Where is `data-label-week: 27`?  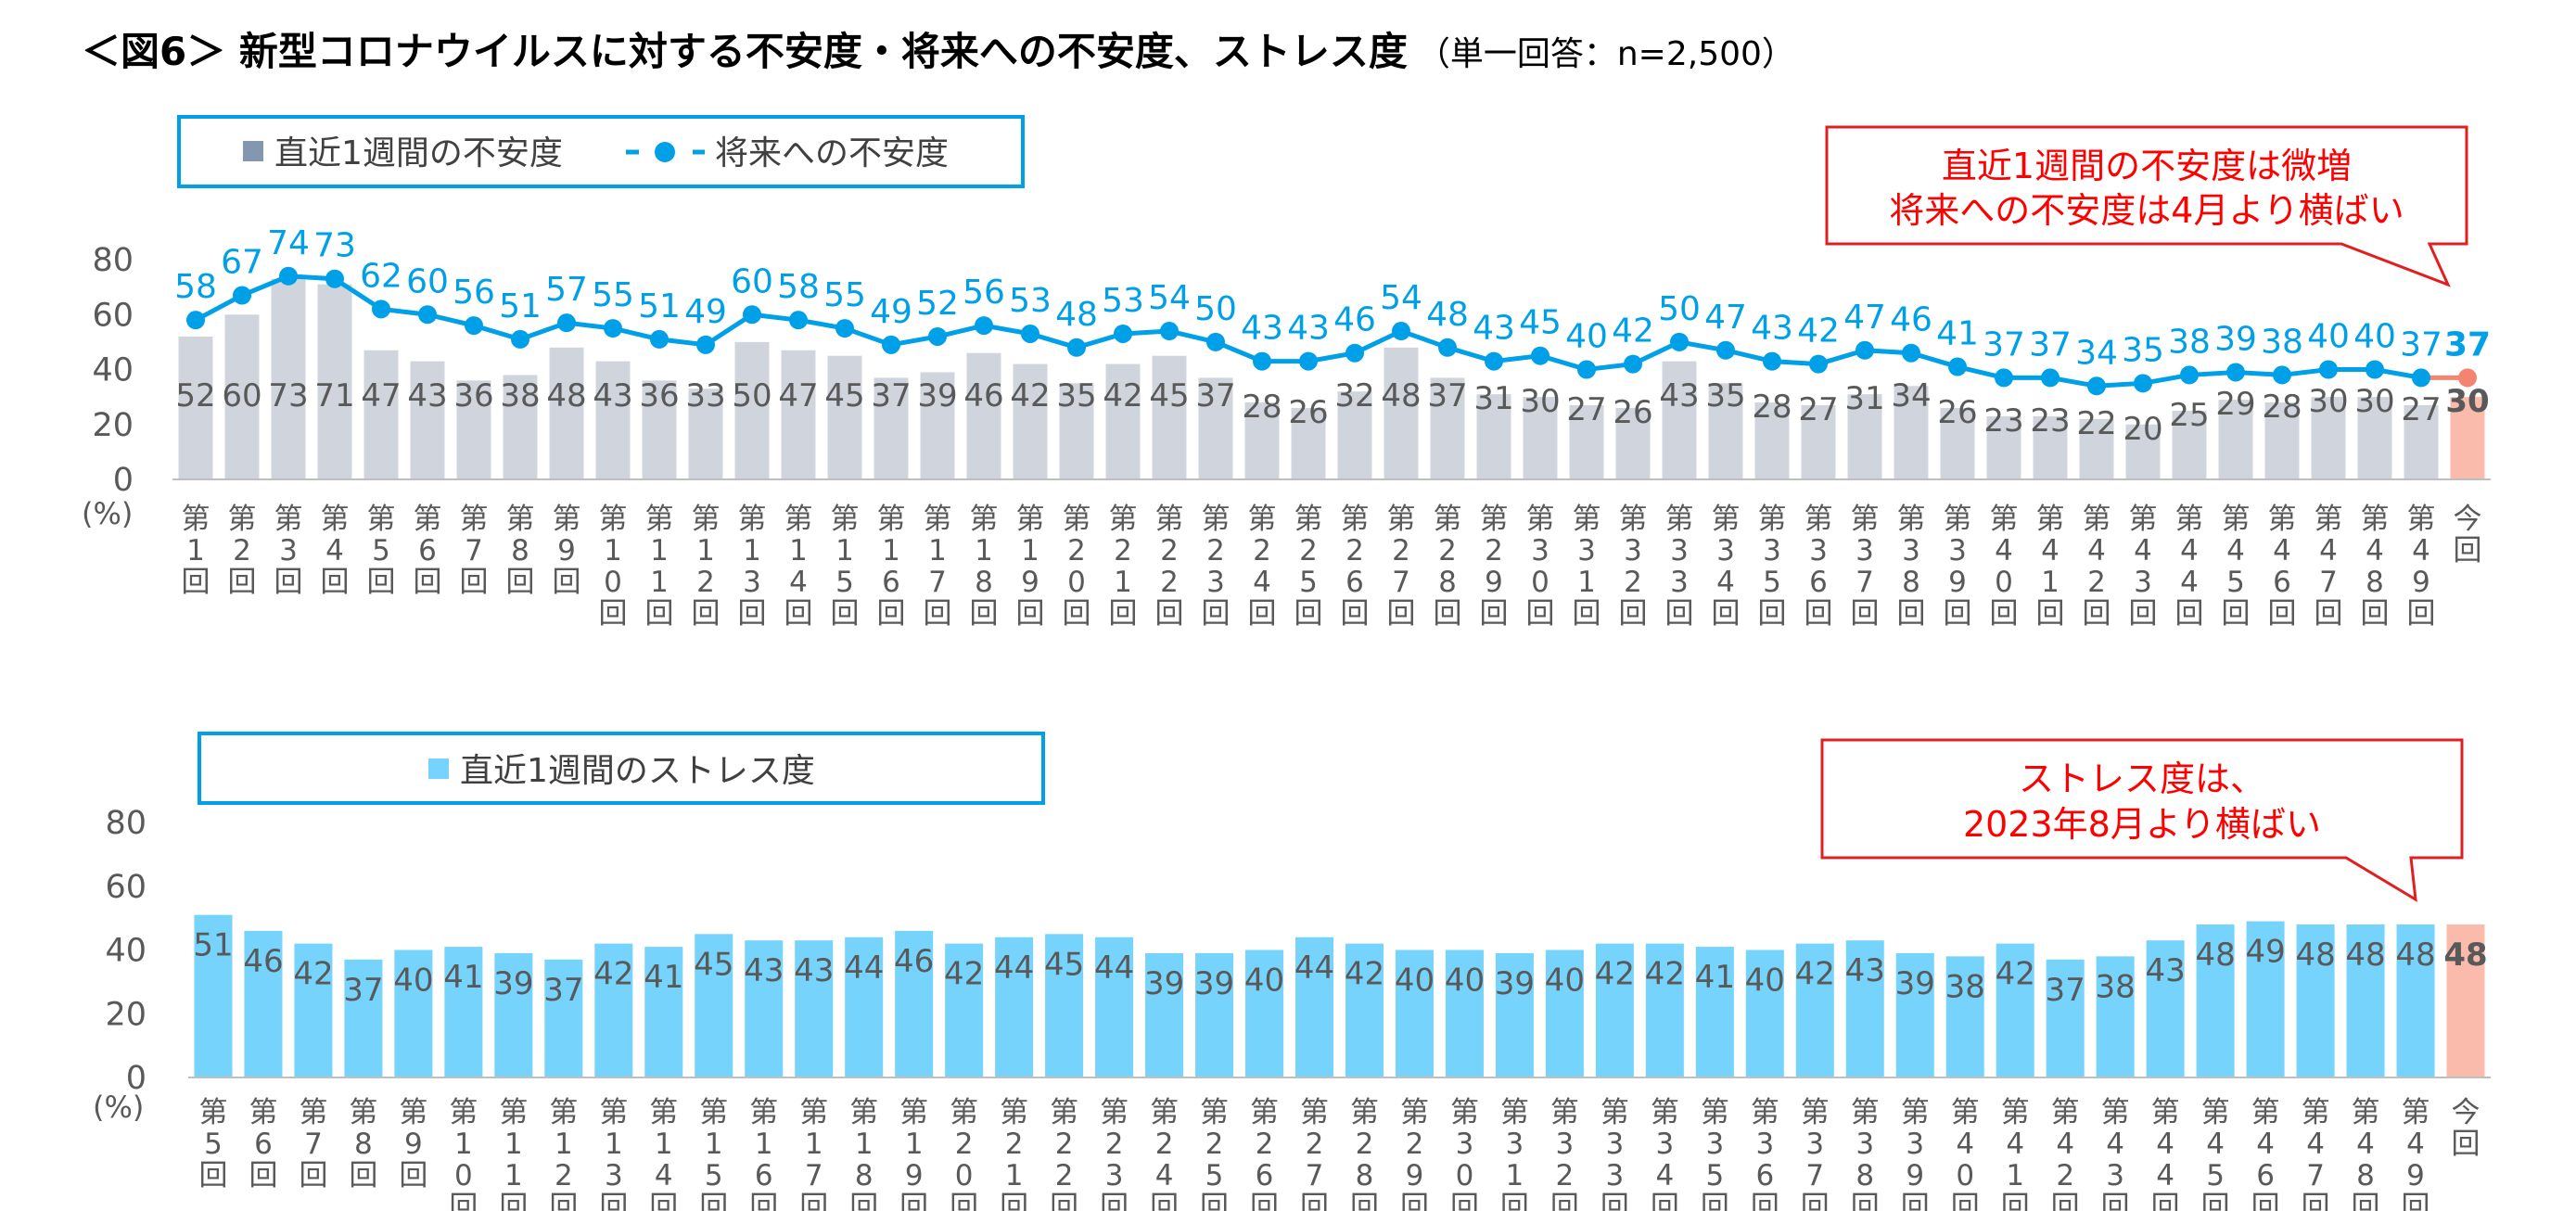 data-label-week: 27 is located at coordinates (1818, 409).